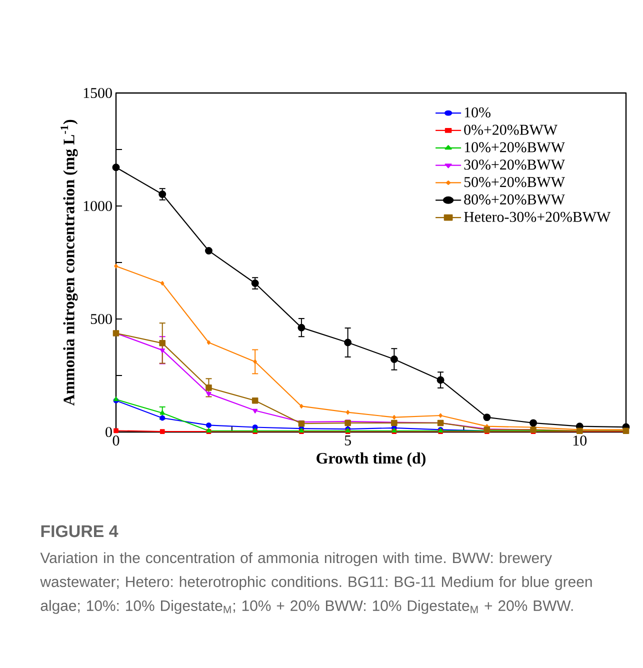 The height and width of the screenshot is (668, 643). What do you see at coordinates (98, 93) in the screenshot?
I see `y-tick-label: 1500` at bounding box center [98, 93].